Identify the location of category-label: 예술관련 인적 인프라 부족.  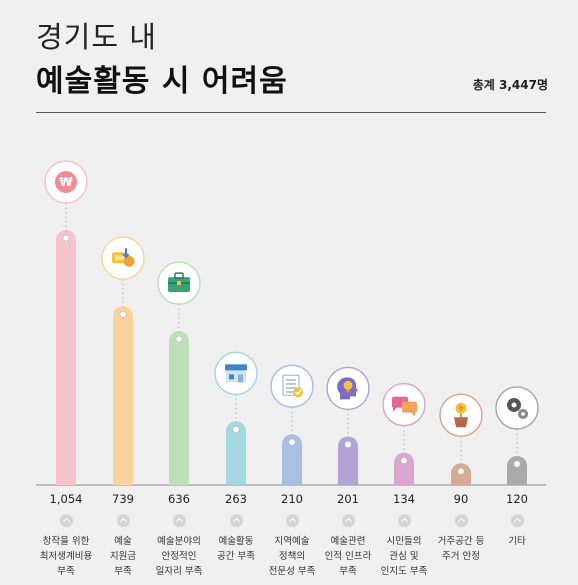
(348, 556).